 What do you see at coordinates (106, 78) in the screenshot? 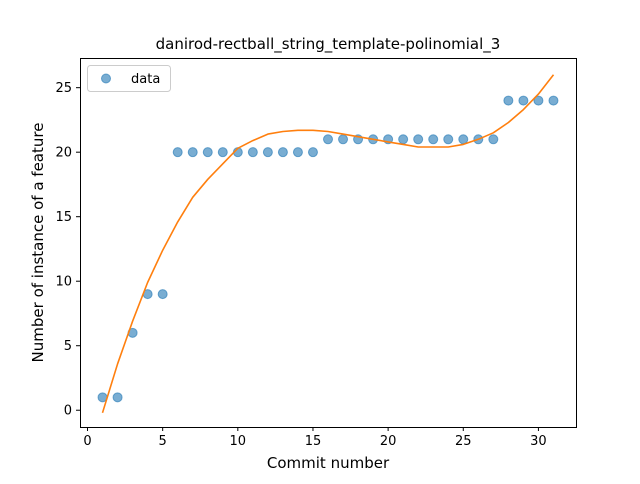
I see `legend-marker-data` at bounding box center [106, 78].